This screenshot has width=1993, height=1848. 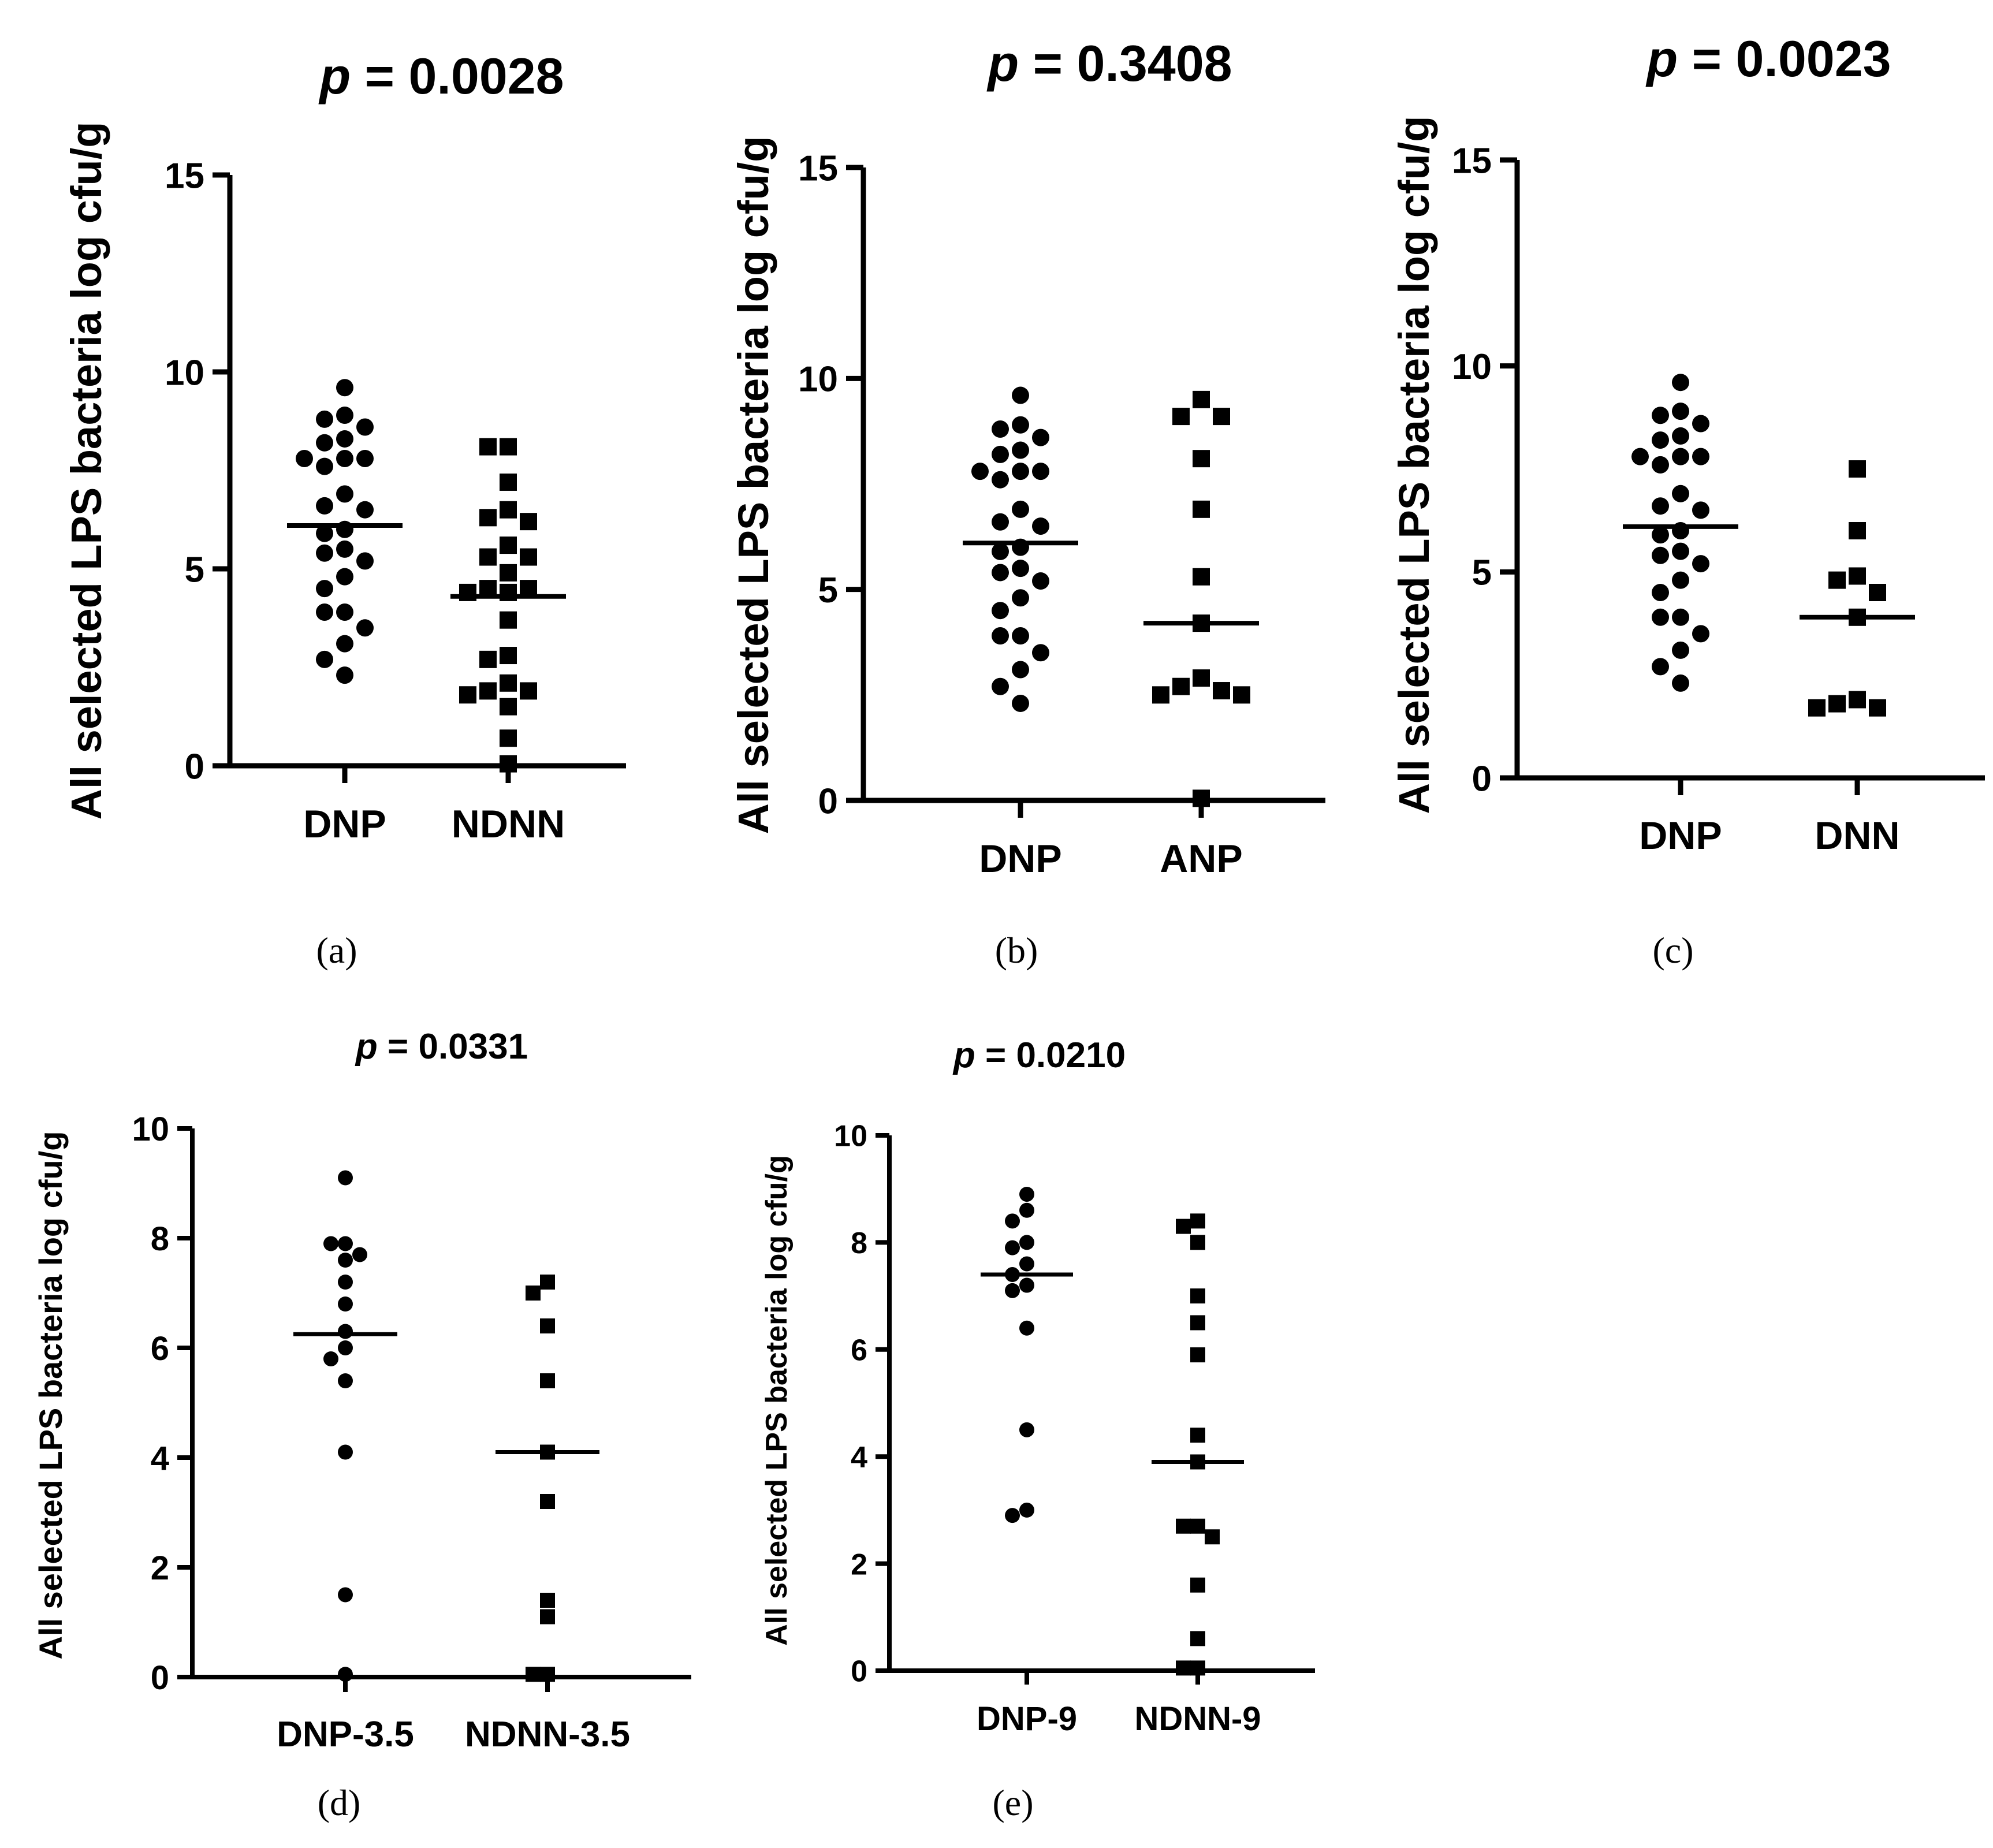 I want to click on y-axis-label: All selected LPS bacteria log cfu/g, so click(x=50, y=1395).